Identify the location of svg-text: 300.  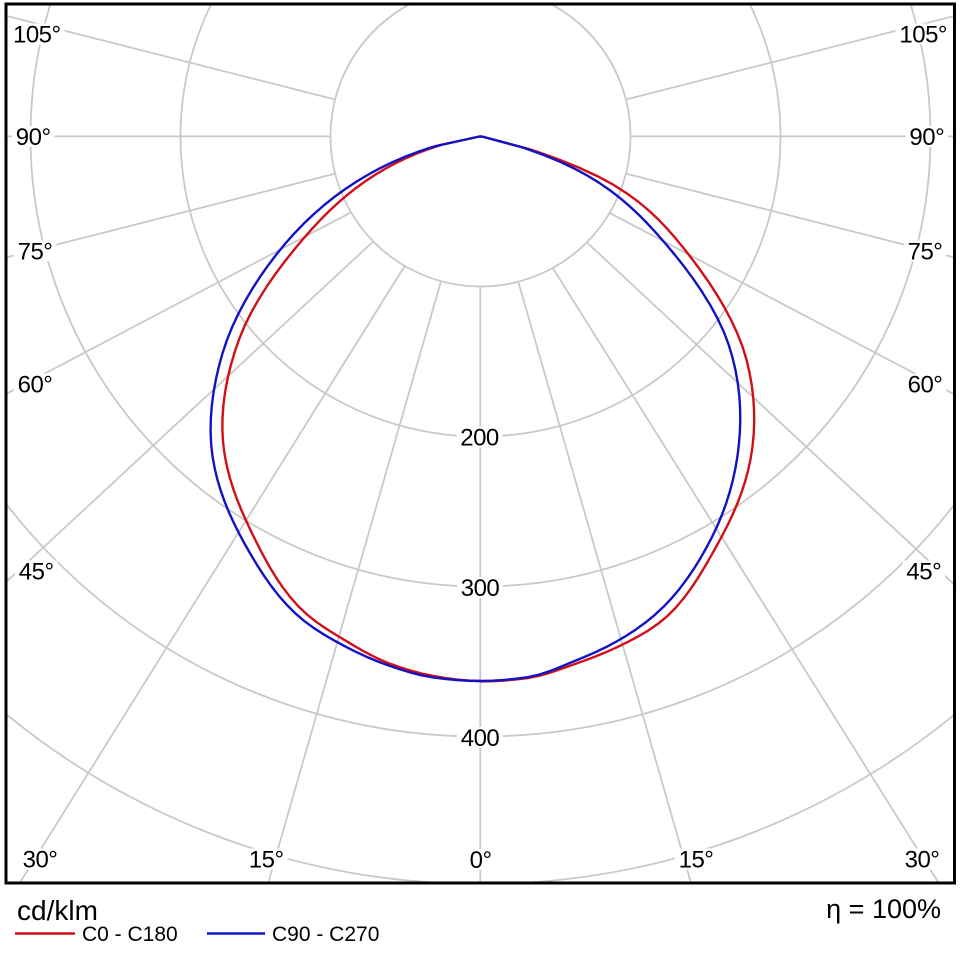
(480, 588).